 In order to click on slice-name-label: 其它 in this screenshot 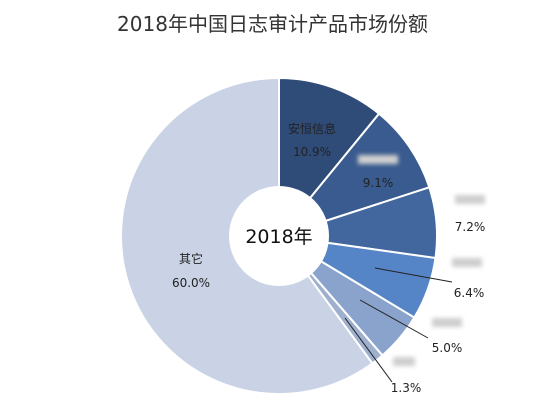, I will do `click(191, 258)`.